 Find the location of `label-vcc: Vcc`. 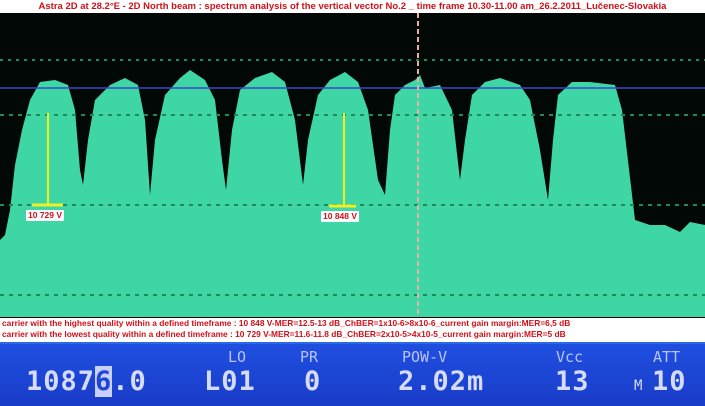

label-vcc: Vcc is located at coordinates (570, 357).